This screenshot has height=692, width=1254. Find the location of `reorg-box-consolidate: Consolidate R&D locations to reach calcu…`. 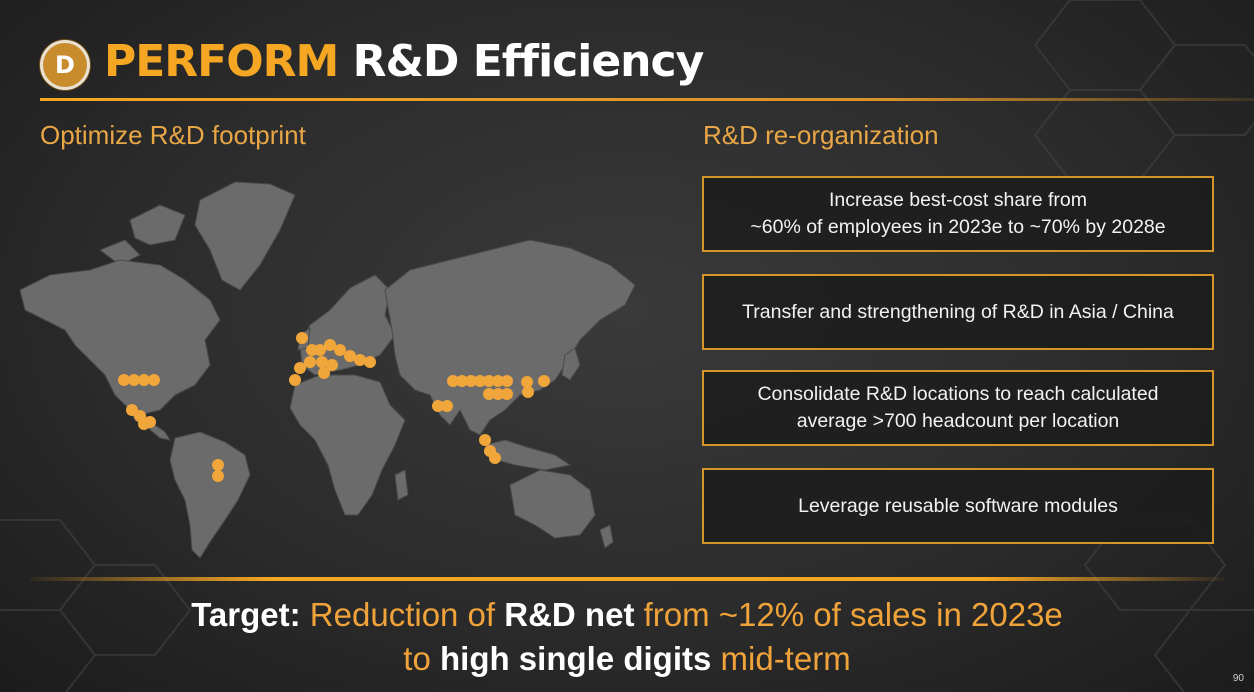

reorg-box-consolidate: Consolidate R&D locations to reach calcu… is located at coordinates (958, 408).